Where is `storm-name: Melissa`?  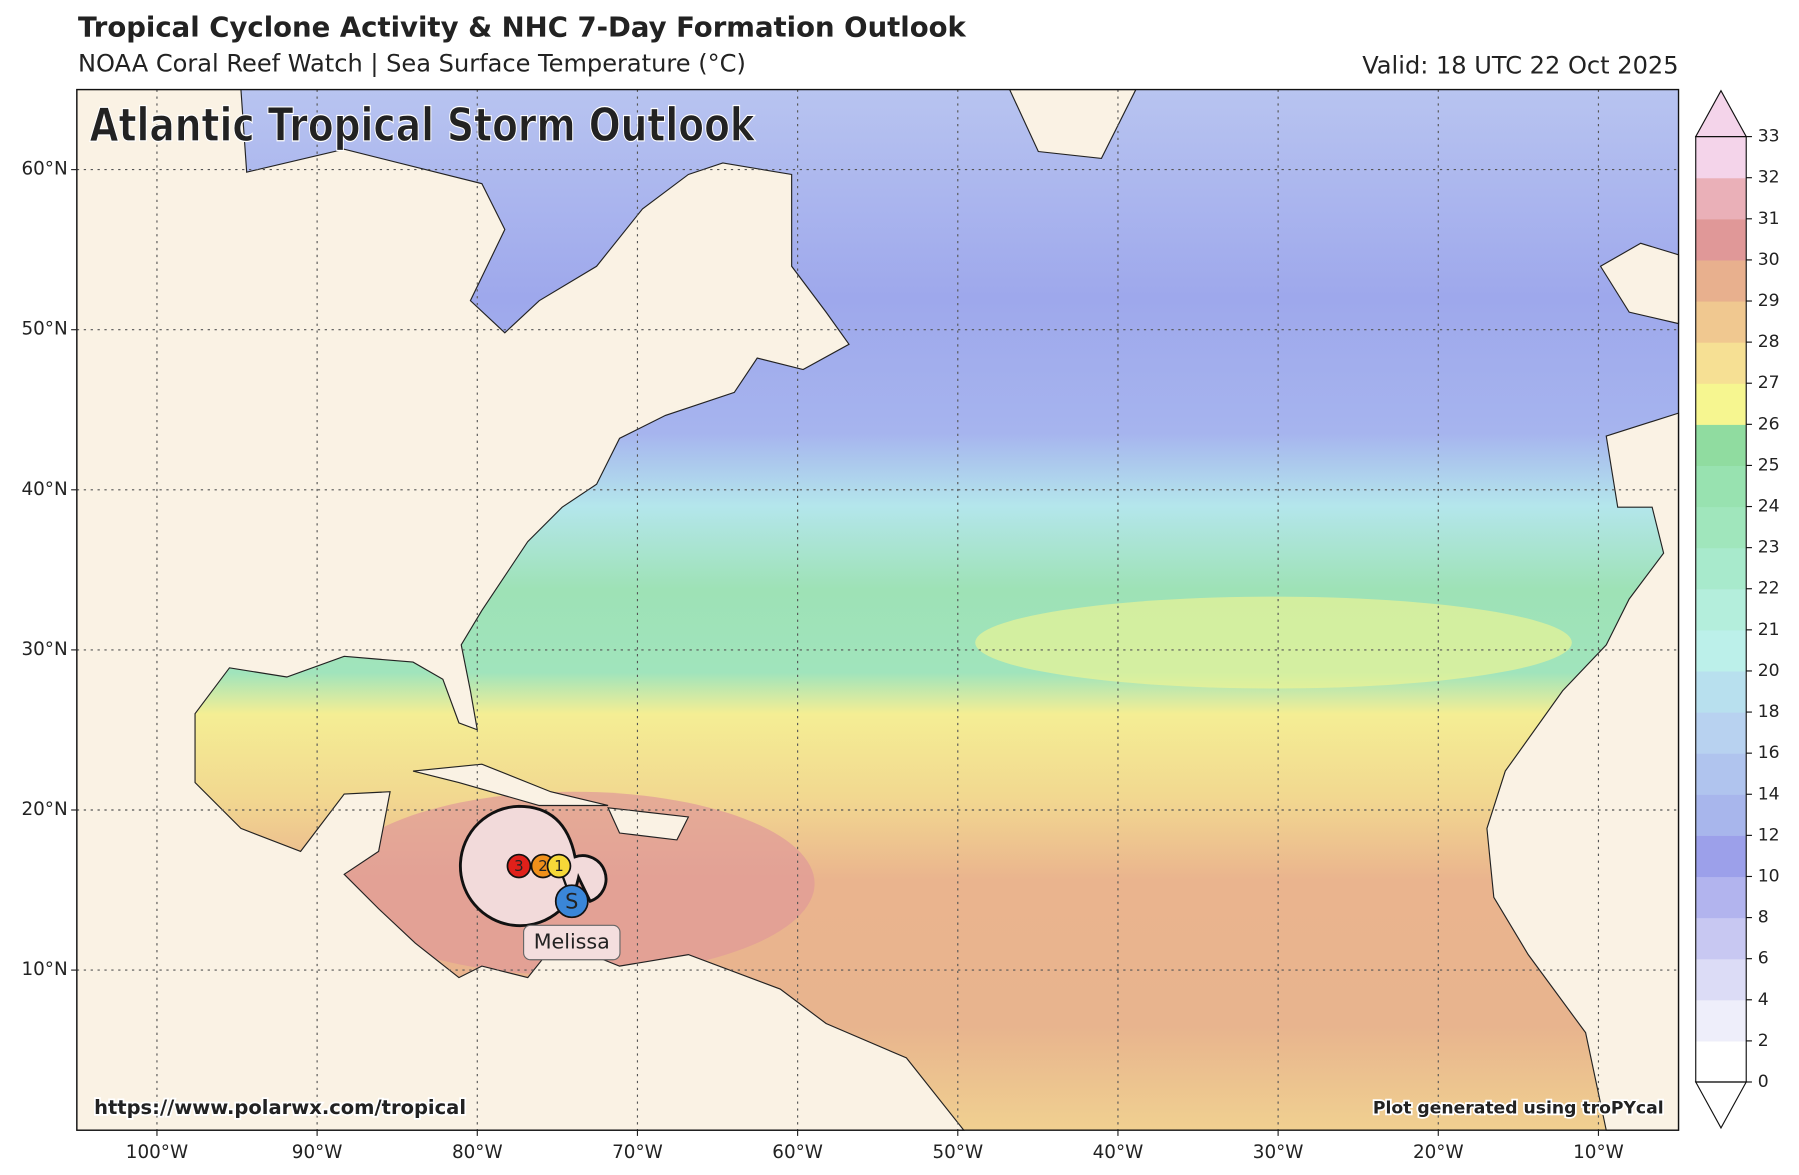 storm-name: Melissa is located at coordinates (572, 942).